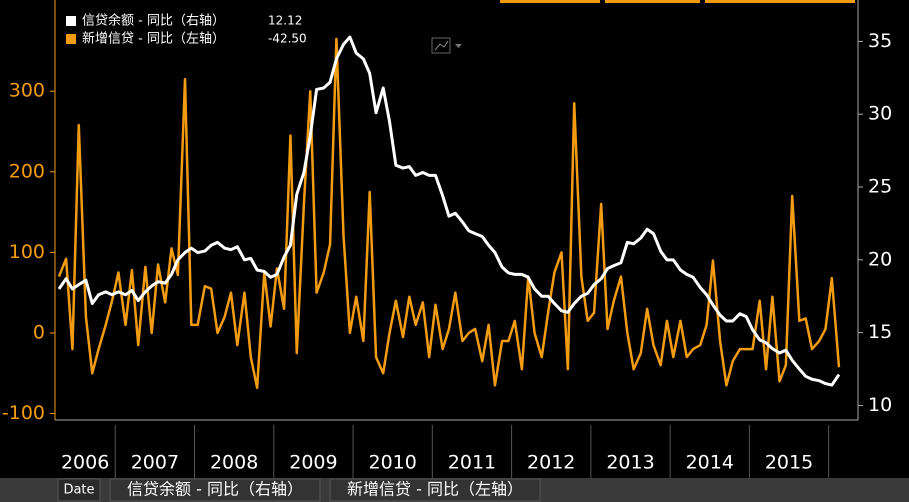 The width and height of the screenshot is (909, 502). I want to click on icon-caret, so click(458, 46).